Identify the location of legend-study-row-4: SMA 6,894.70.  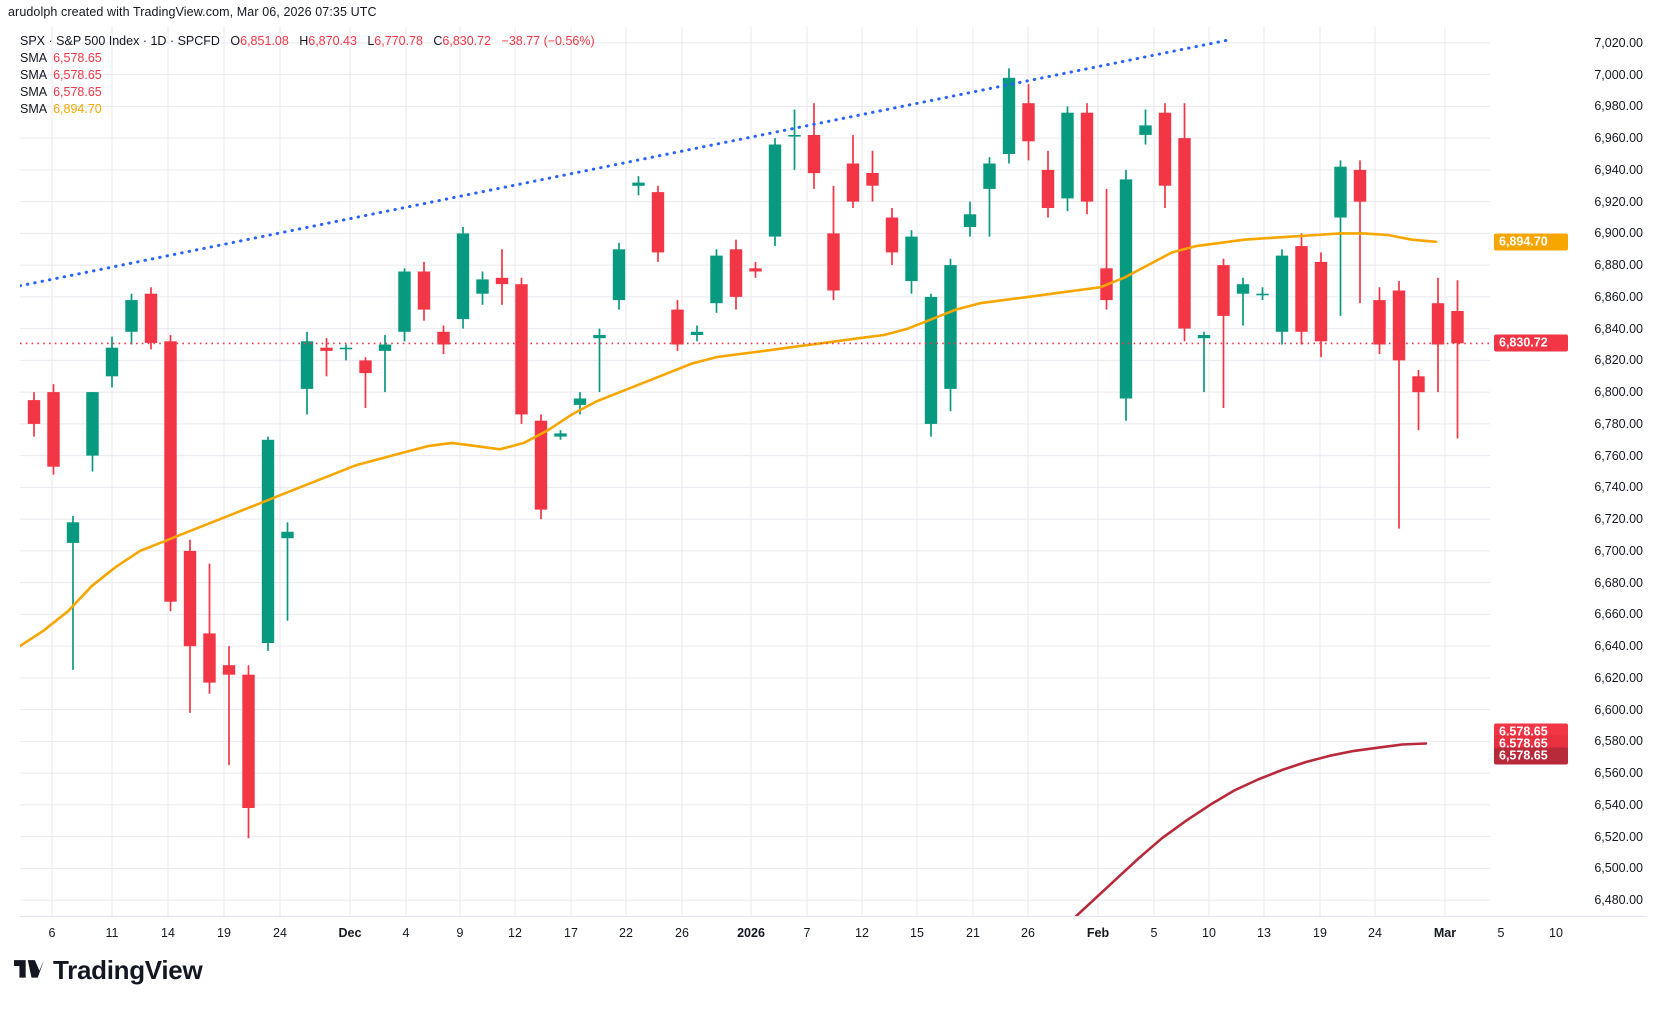
(307, 109).